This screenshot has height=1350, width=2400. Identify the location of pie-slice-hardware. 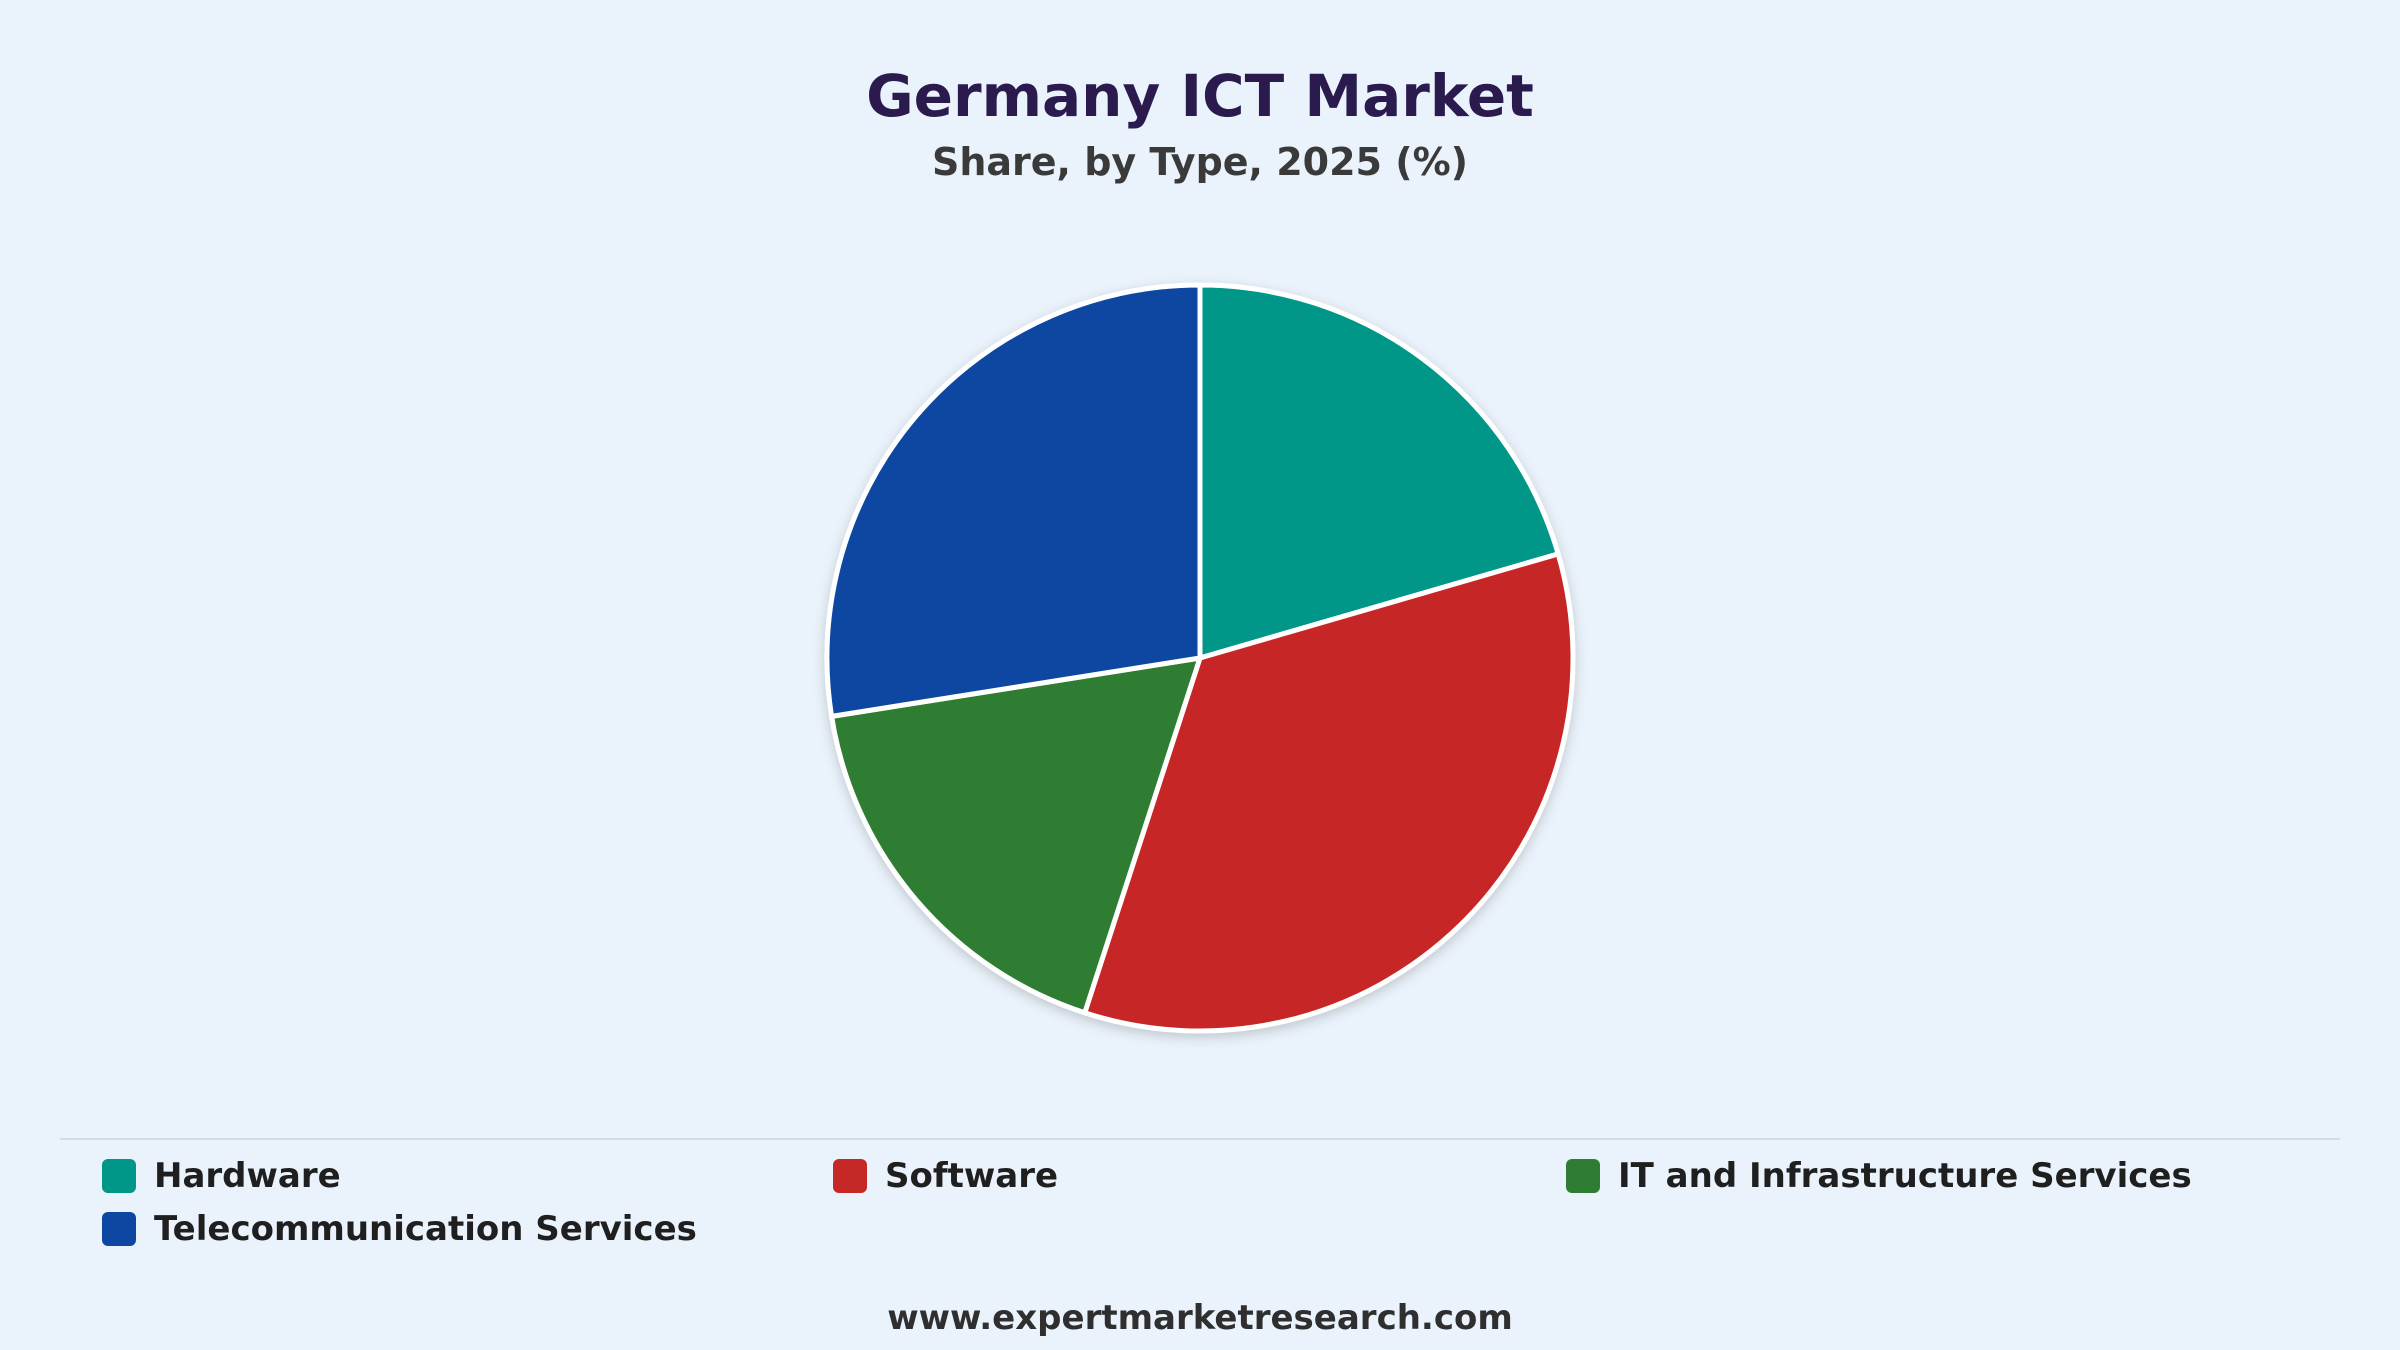
(1379, 471).